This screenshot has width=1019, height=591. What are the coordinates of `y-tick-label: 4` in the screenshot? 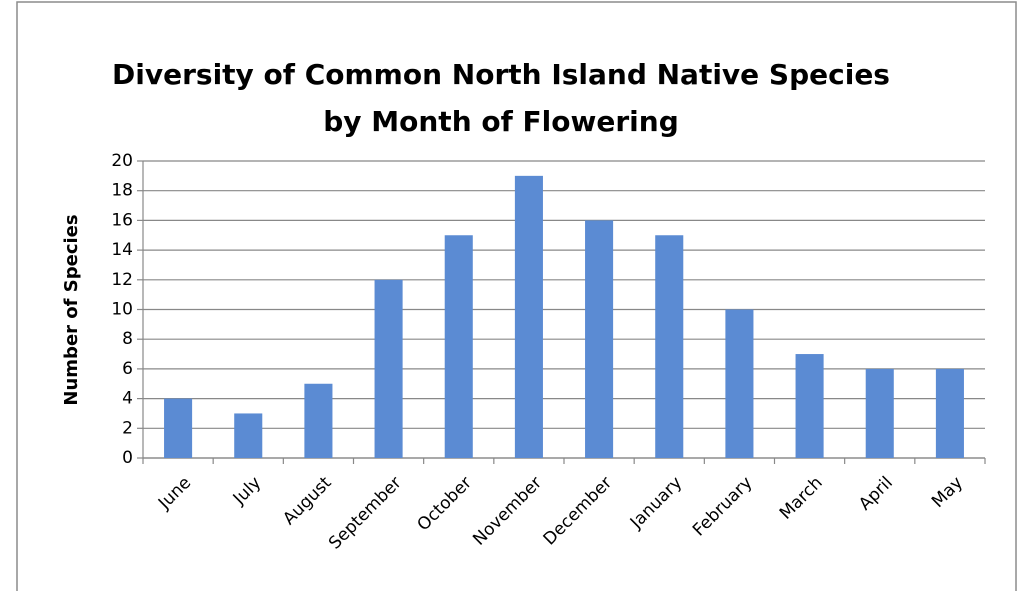 It's located at (127, 399).